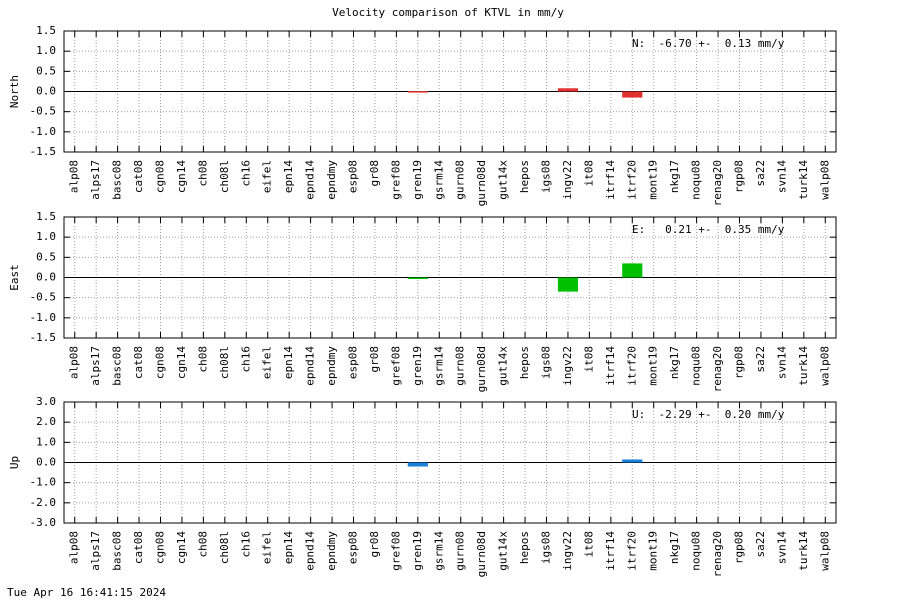  Describe the element at coordinates (43, 297) in the screenshot. I see `y-tick-label: -0.5` at that location.